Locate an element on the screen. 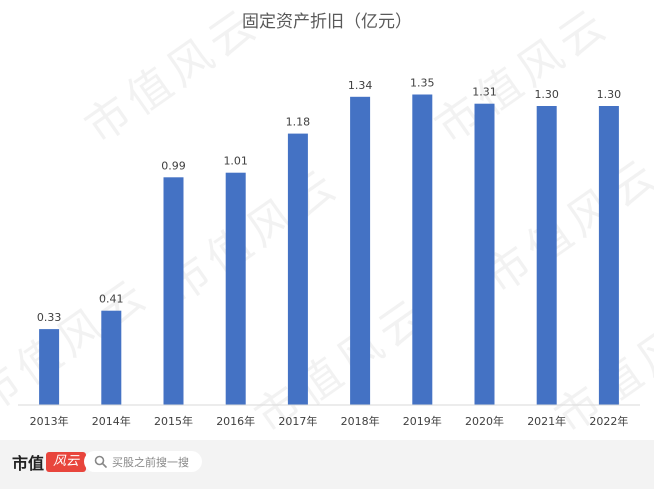  data-label: 1.18 is located at coordinates (298, 122).